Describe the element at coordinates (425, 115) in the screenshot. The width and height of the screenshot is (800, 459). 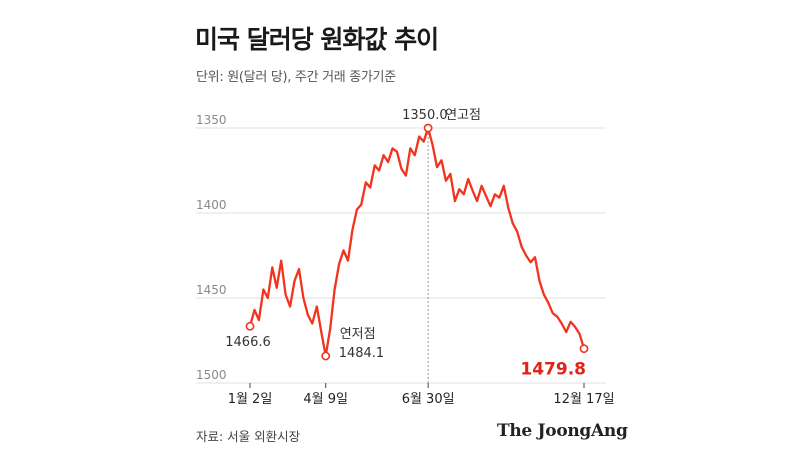
I see `label-year-high-value: 1350.0` at that location.